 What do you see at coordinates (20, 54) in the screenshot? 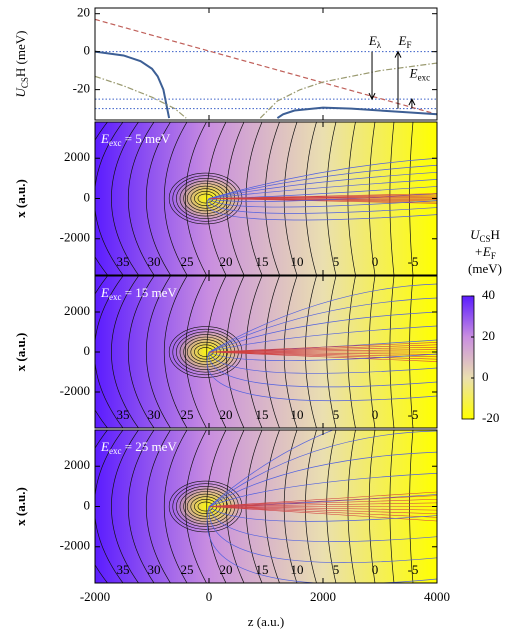
I see `y-axis-label-rest: H (meV)` at bounding box center [20, 54].